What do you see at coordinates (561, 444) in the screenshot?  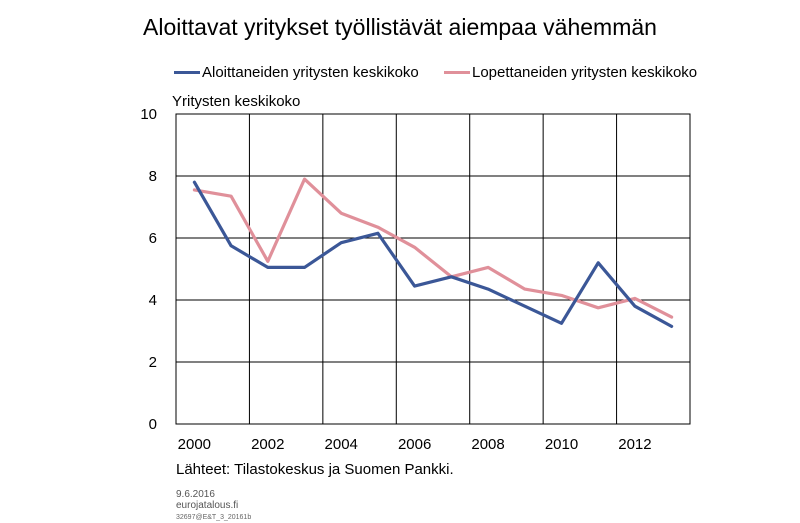 I see `x-tick-label: 2010` at bounding box center [561, 444].